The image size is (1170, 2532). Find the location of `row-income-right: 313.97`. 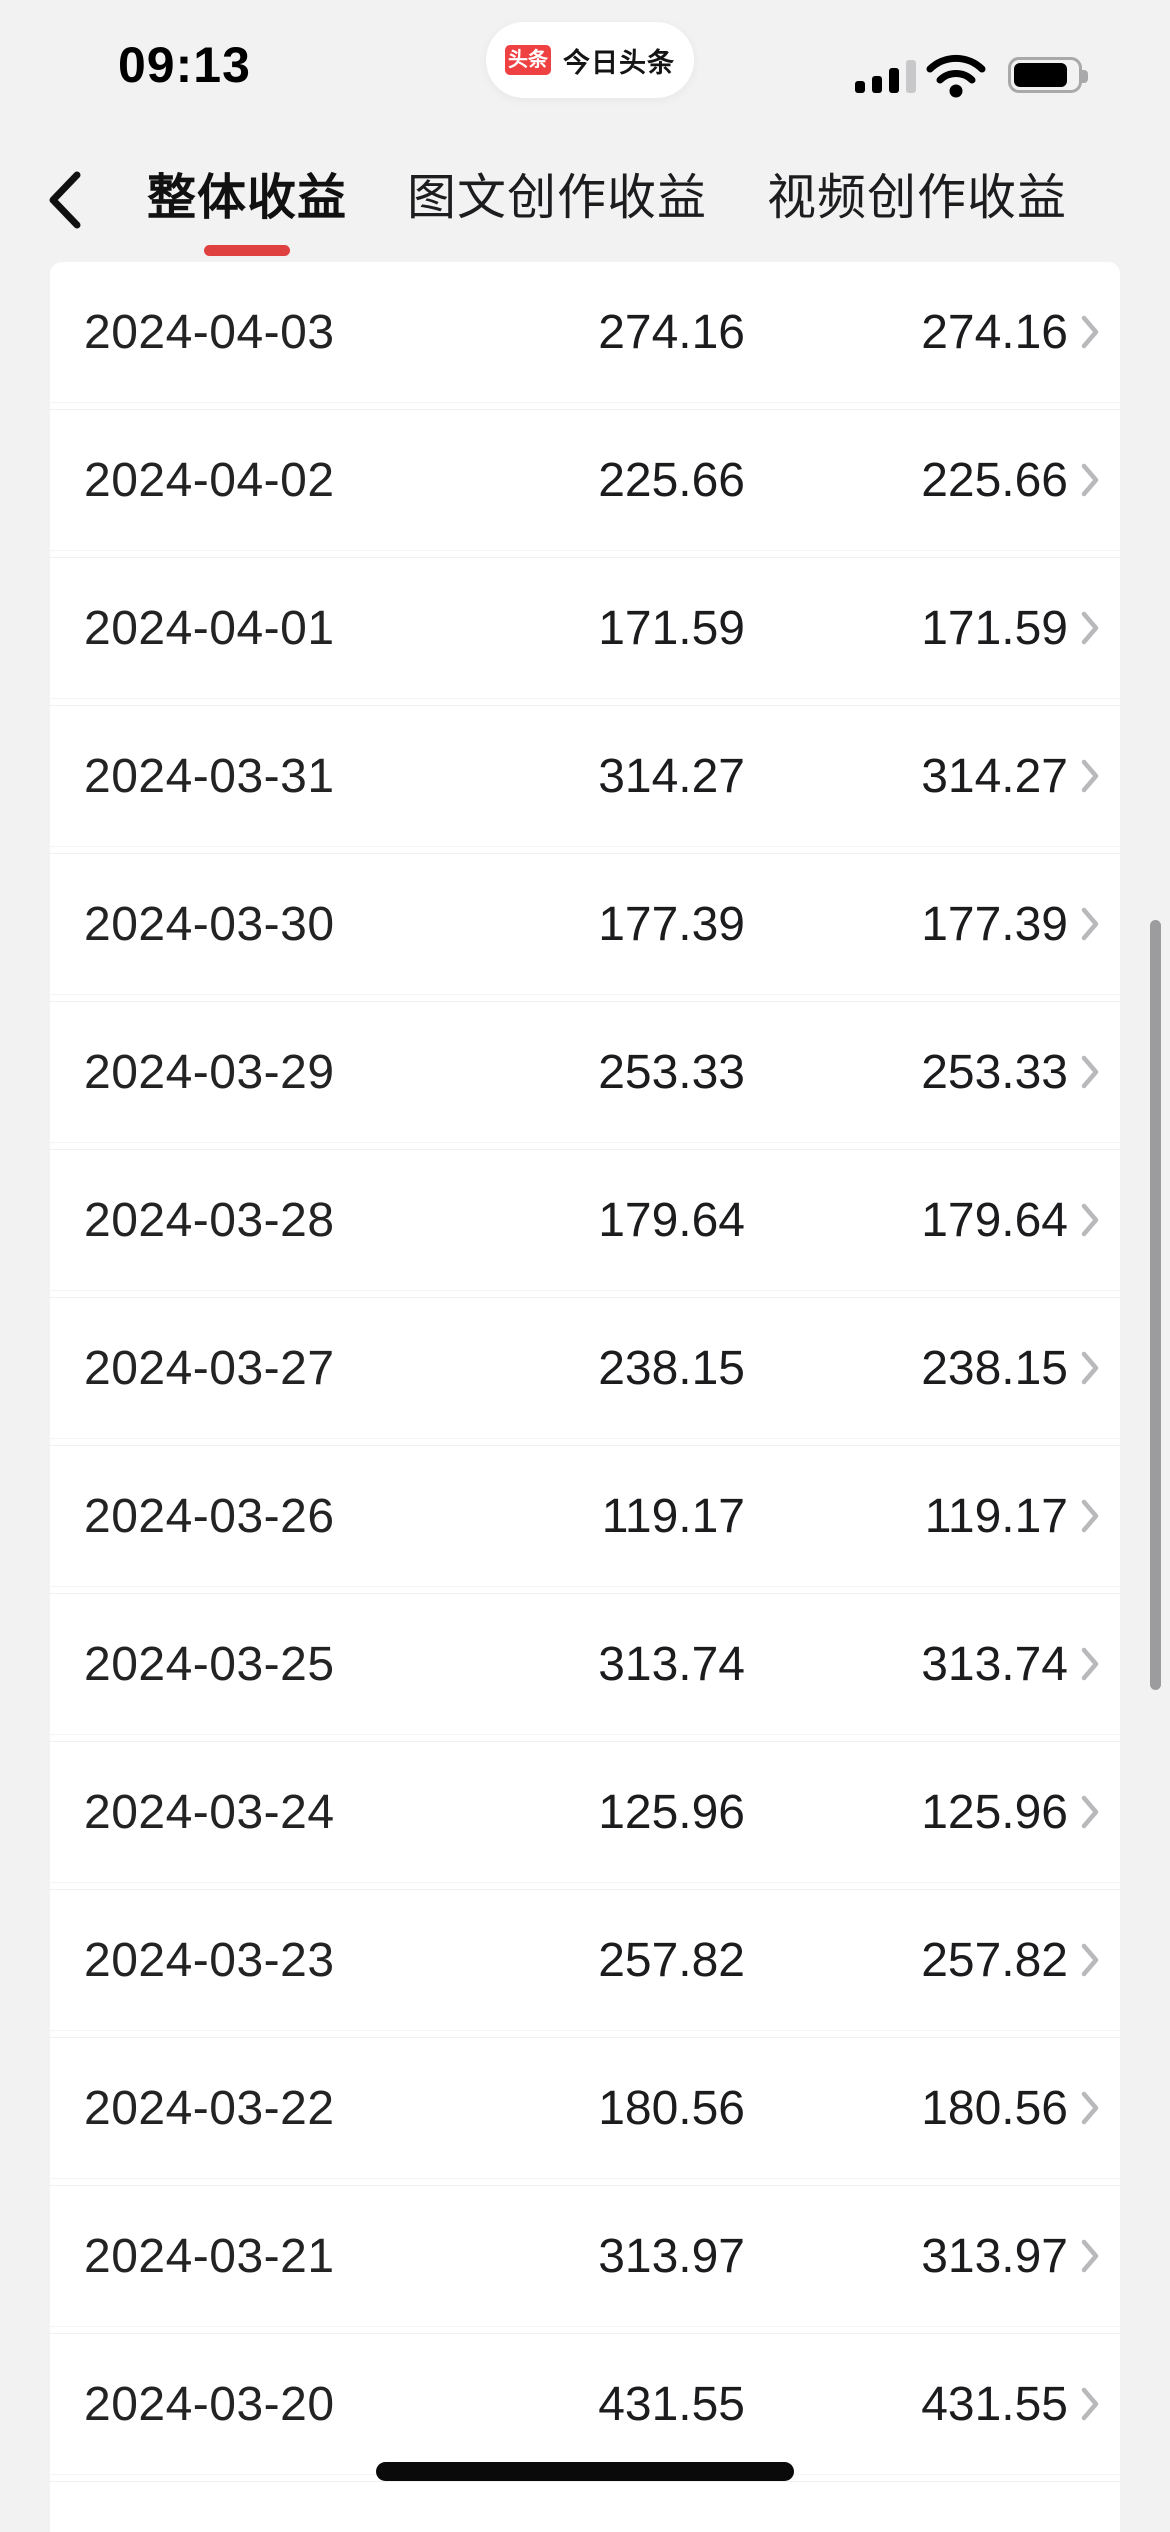

row-income-right: 313.97 is located at coordinates (994, 2256).